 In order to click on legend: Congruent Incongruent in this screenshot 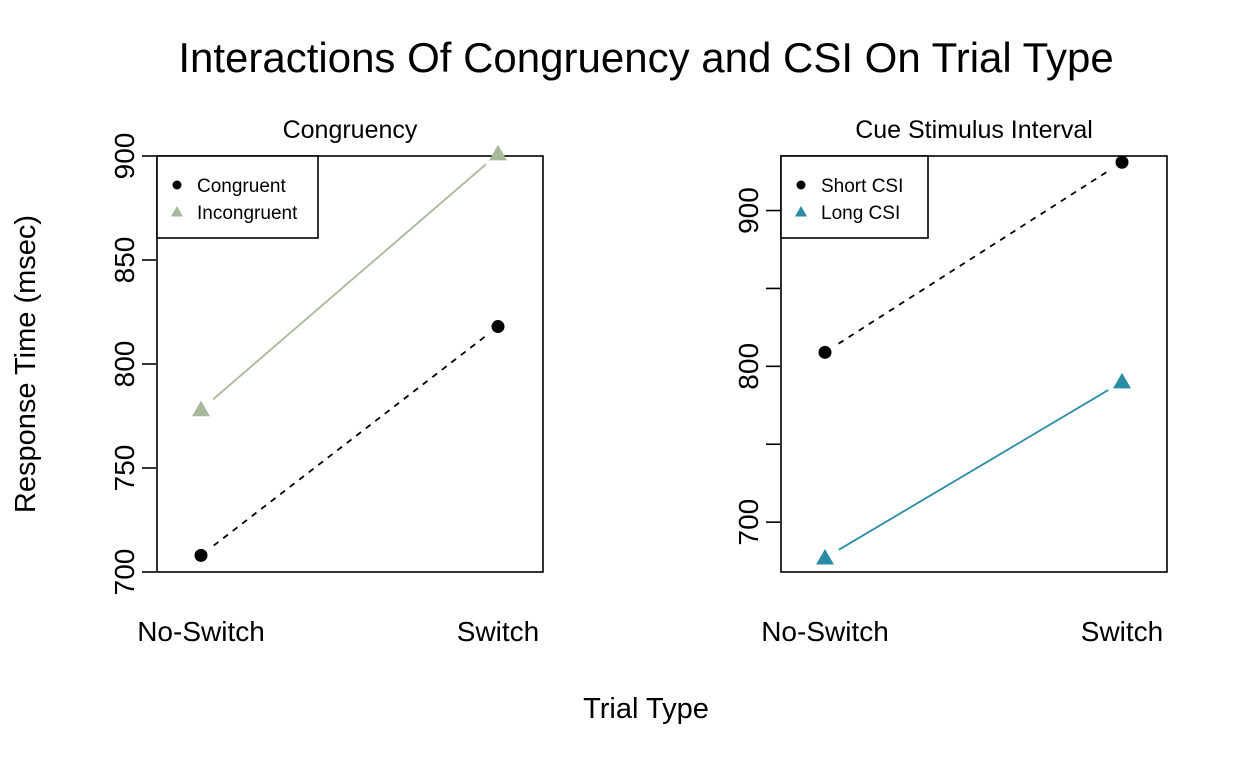, I will do `click(237, 197)`.